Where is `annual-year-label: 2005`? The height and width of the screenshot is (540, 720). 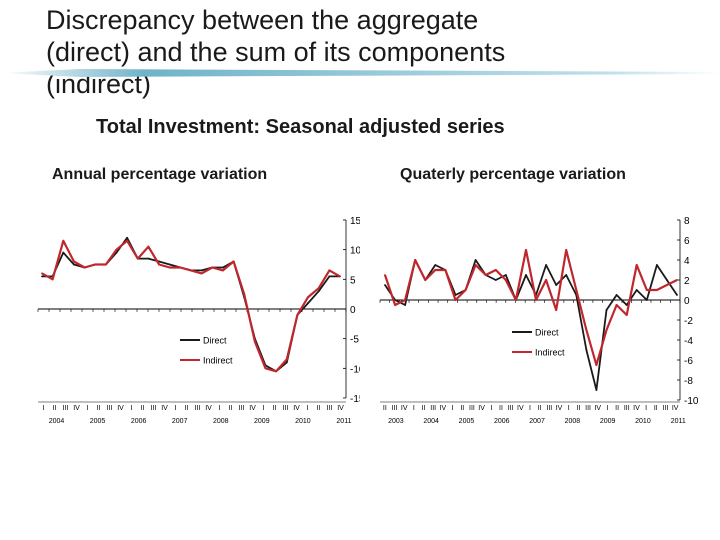 annual-year-label: 2005 is located at coordinates (98, 421).